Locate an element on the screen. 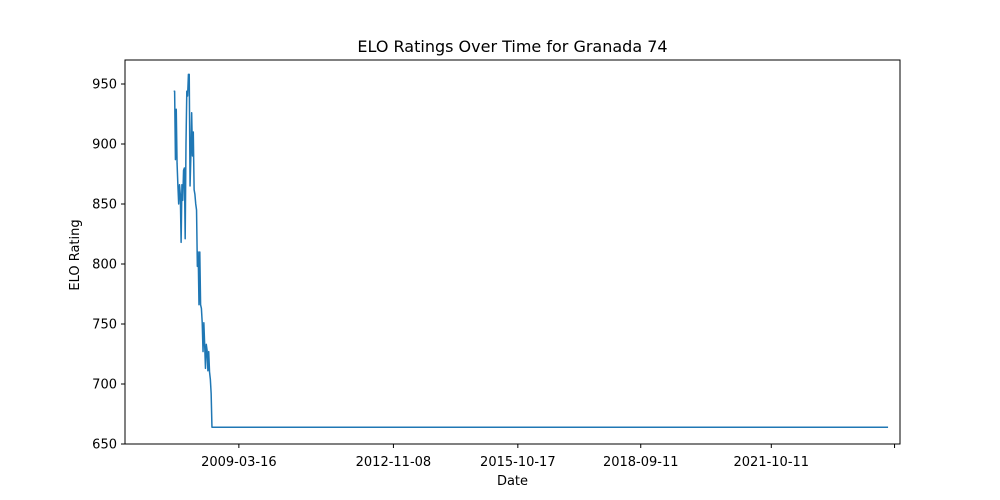  x-tick-label: 2021-10-11 is located at coordinates (772, 462).